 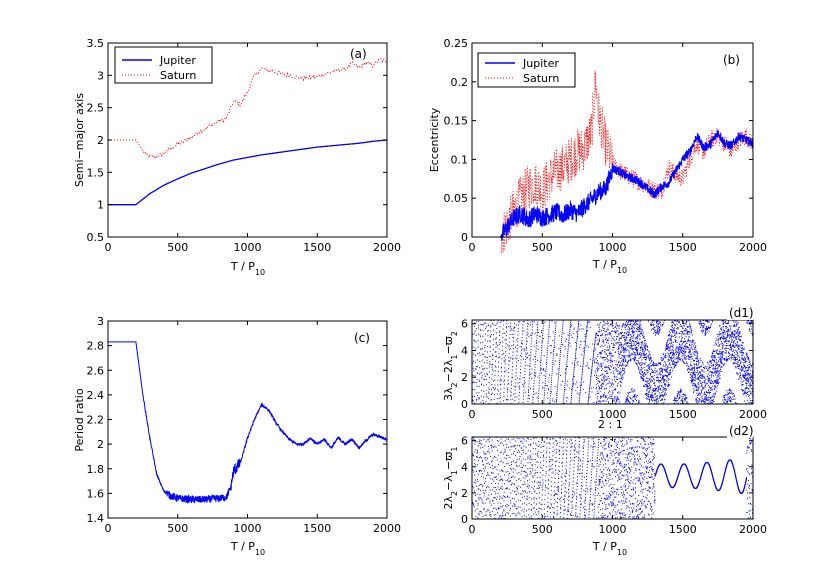 I want to click on panel-d1-ticks: 0 500 1000 1500 2000 0 2 4 6, so click(x=614, y=369).